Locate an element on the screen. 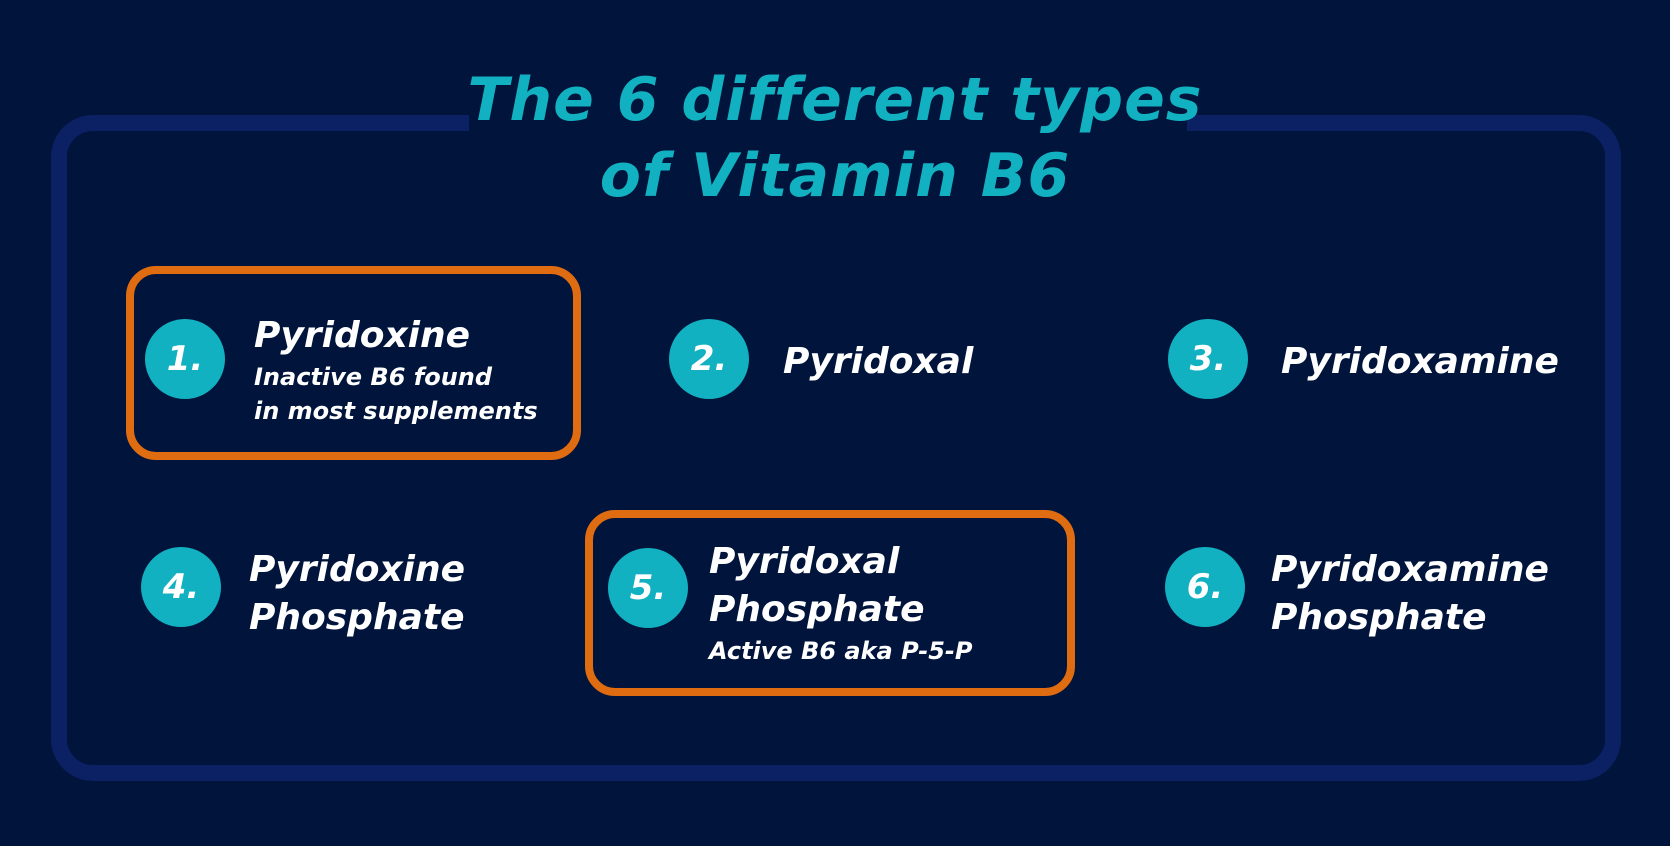 The image size is (1670, 846). item-note: Active B6 aka P-5-P is located at coordinates (841, 651).